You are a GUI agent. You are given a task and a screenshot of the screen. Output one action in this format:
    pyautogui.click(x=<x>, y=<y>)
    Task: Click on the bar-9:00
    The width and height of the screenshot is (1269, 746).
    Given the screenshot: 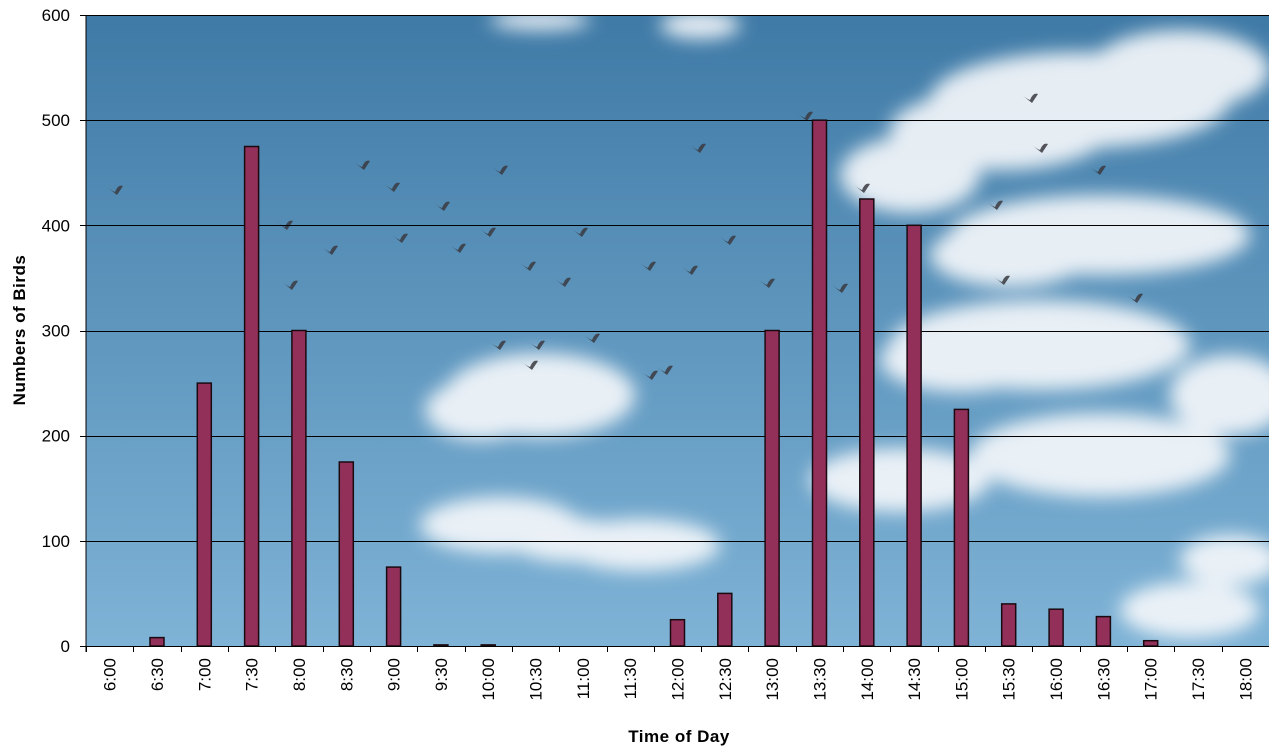 What is the action you would take?
    pyautogui.click(x=393, y=606)
    